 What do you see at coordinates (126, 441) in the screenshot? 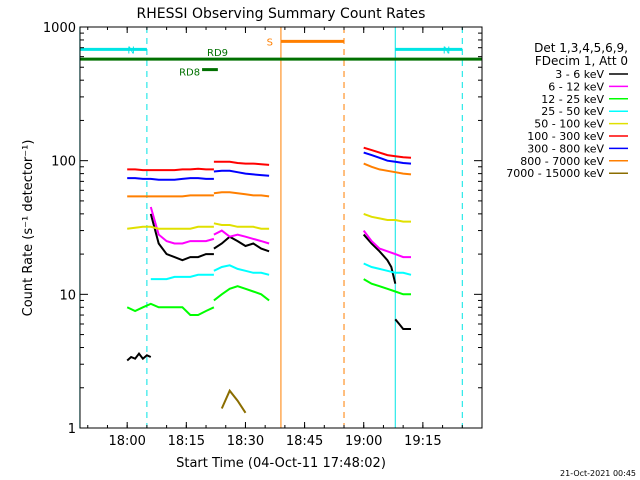
I see `x-tick-label: 18:00` at bounding box center [126, 441].